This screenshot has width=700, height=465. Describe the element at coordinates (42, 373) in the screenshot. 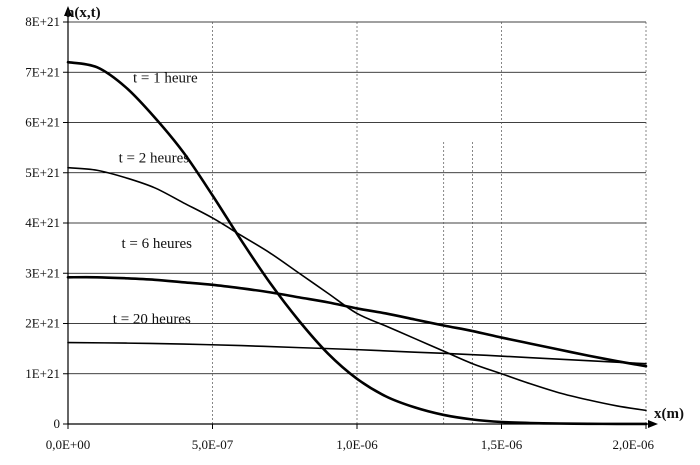

I see `y-tick-label: 1E+21` at that location.